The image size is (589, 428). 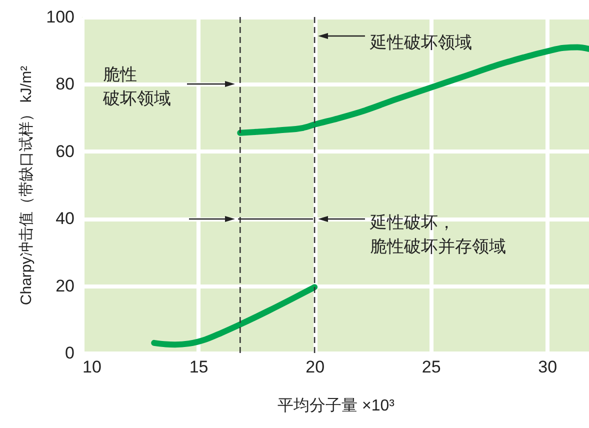 What do you see at coordinates (65, 286) in the screenshot?
I see `y-tick-label: 20` at bounding box center [65, 286].